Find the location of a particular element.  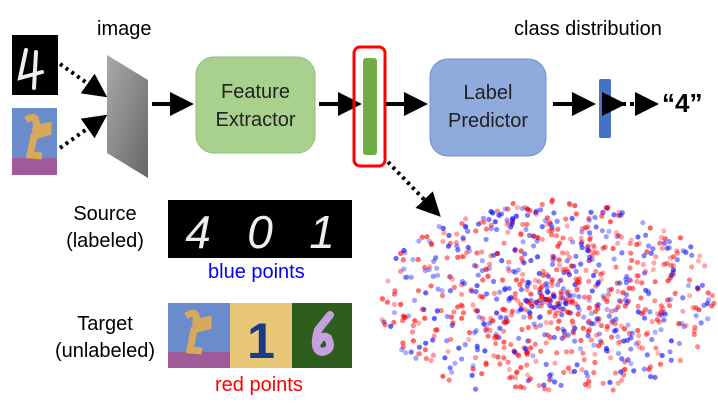

feature-extractor-box is located at coordinates (255, 105).